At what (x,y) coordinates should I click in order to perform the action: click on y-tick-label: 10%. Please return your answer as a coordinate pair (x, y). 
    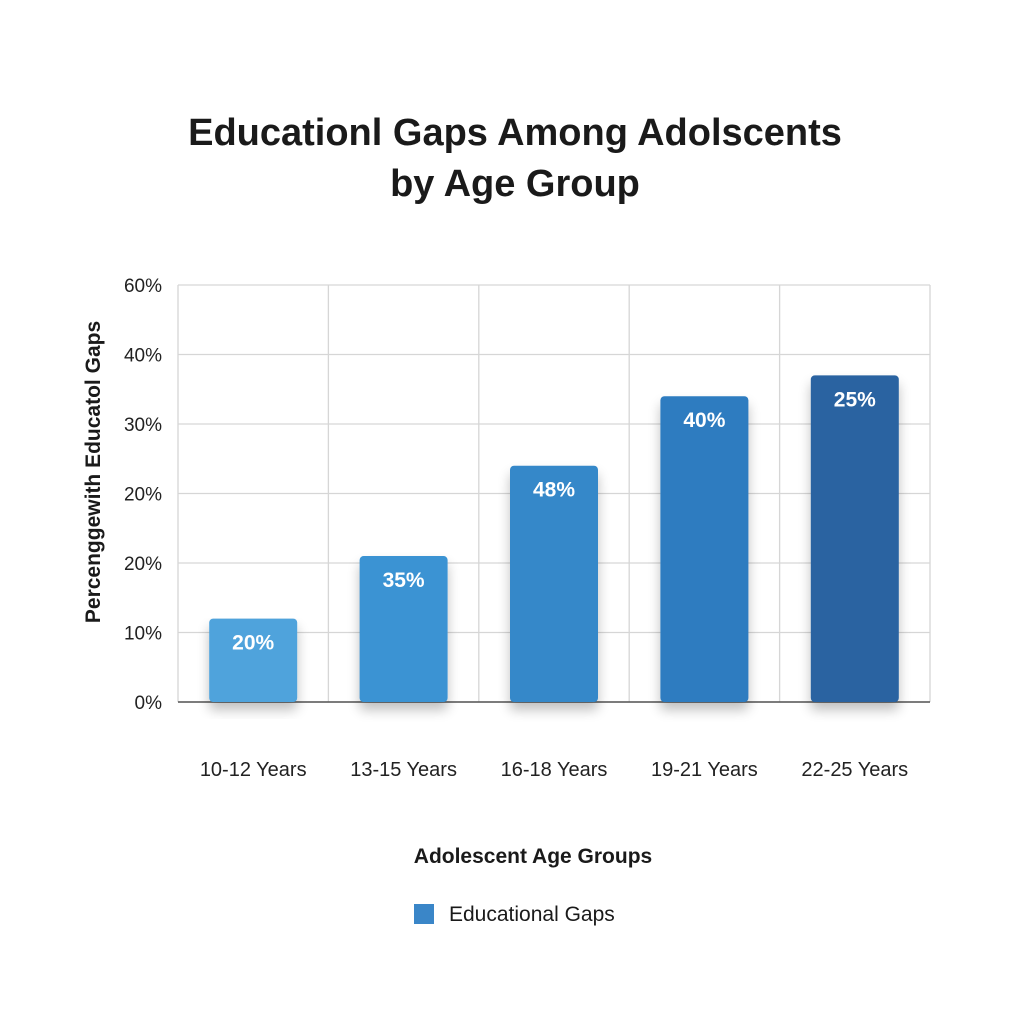
    Looking at the image, I should click on (143, 634).